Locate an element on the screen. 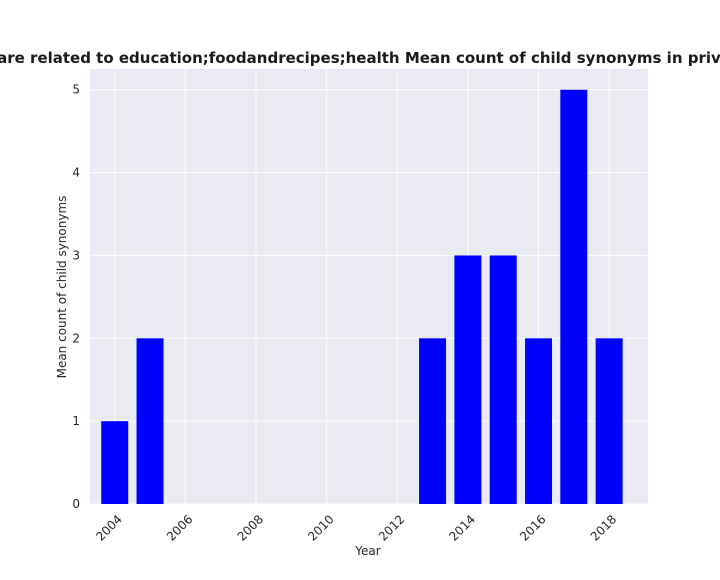  bar-2005 is located at coordinates (150, 421).